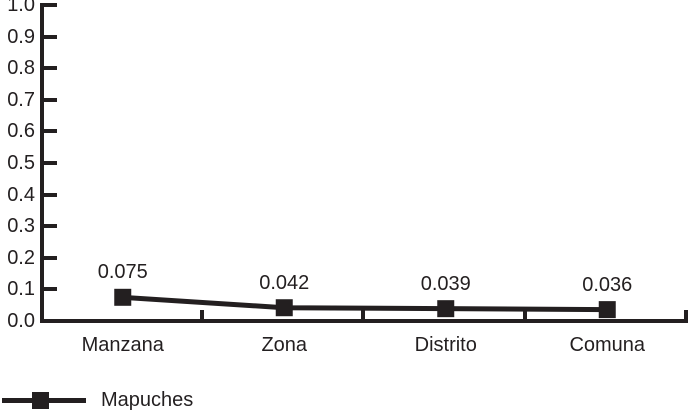  I want to click on legend-series-marker, so click(44, 400).